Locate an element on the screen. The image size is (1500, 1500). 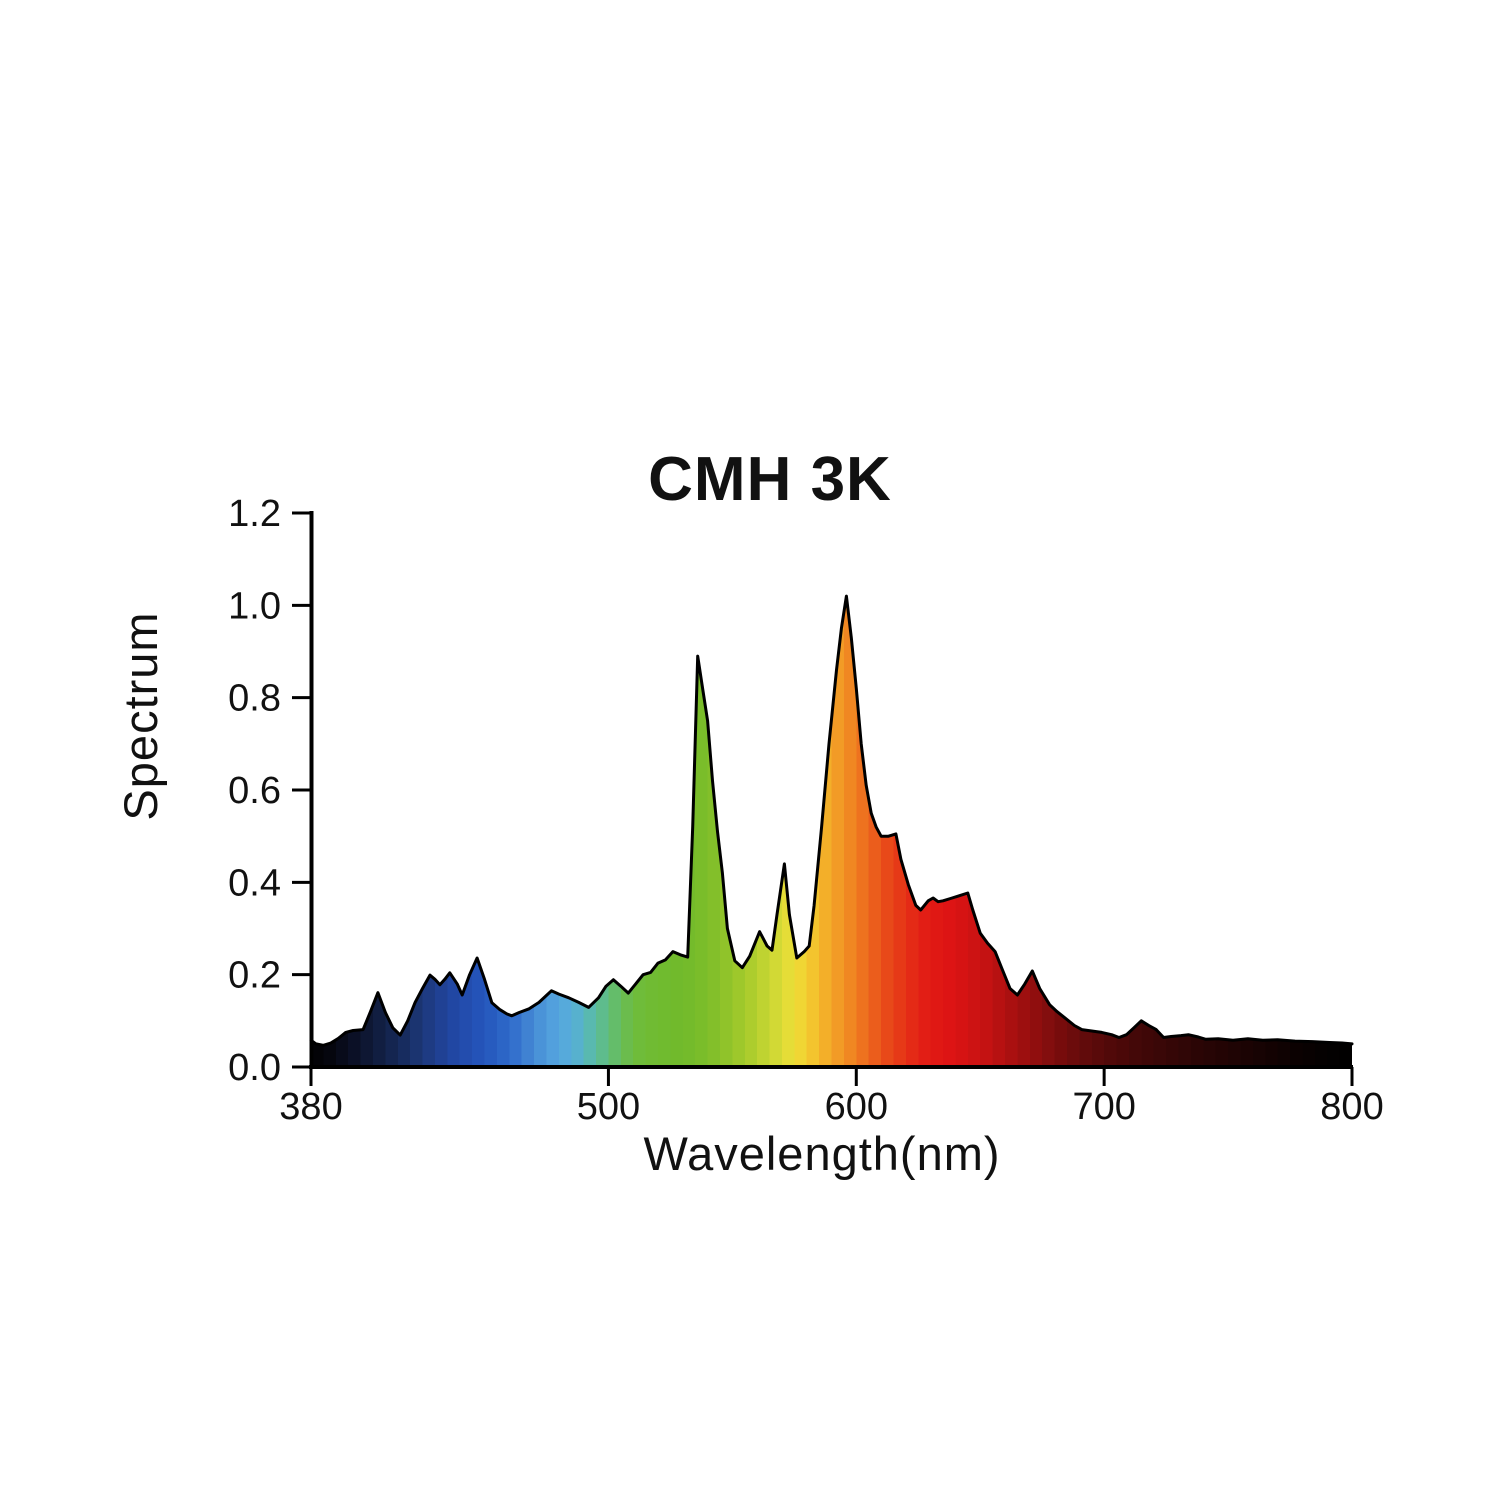
y-tick-label: 0.0 is located at coordinates (254, 1068).